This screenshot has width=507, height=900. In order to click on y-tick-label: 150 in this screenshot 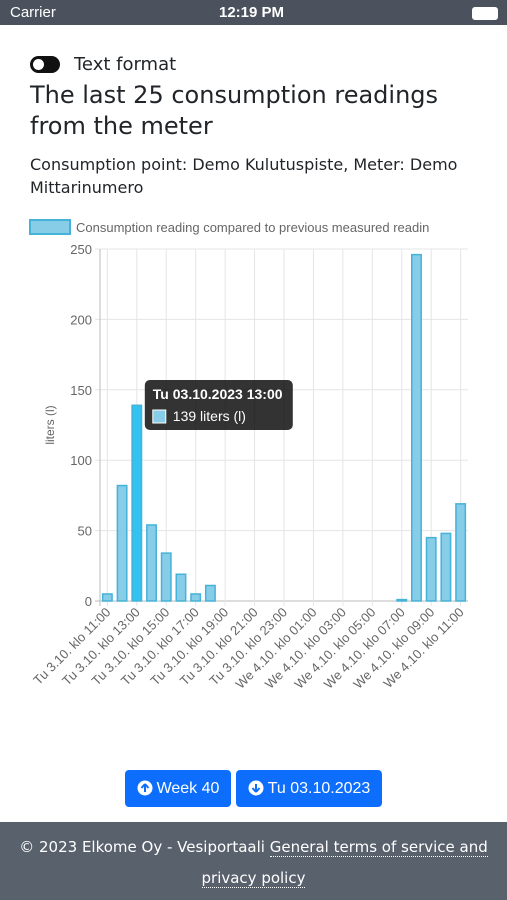, I will do `click(81, 390)`.